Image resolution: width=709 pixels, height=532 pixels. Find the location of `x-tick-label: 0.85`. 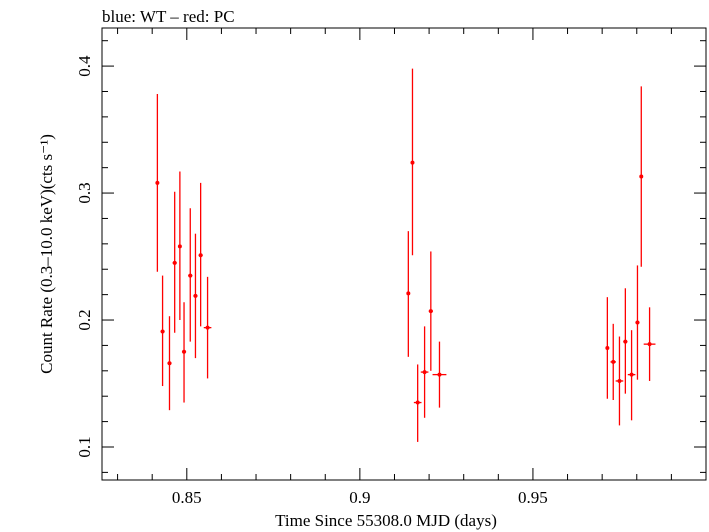

x-tick-label: 0.85 is located at coordinates (187, 497).